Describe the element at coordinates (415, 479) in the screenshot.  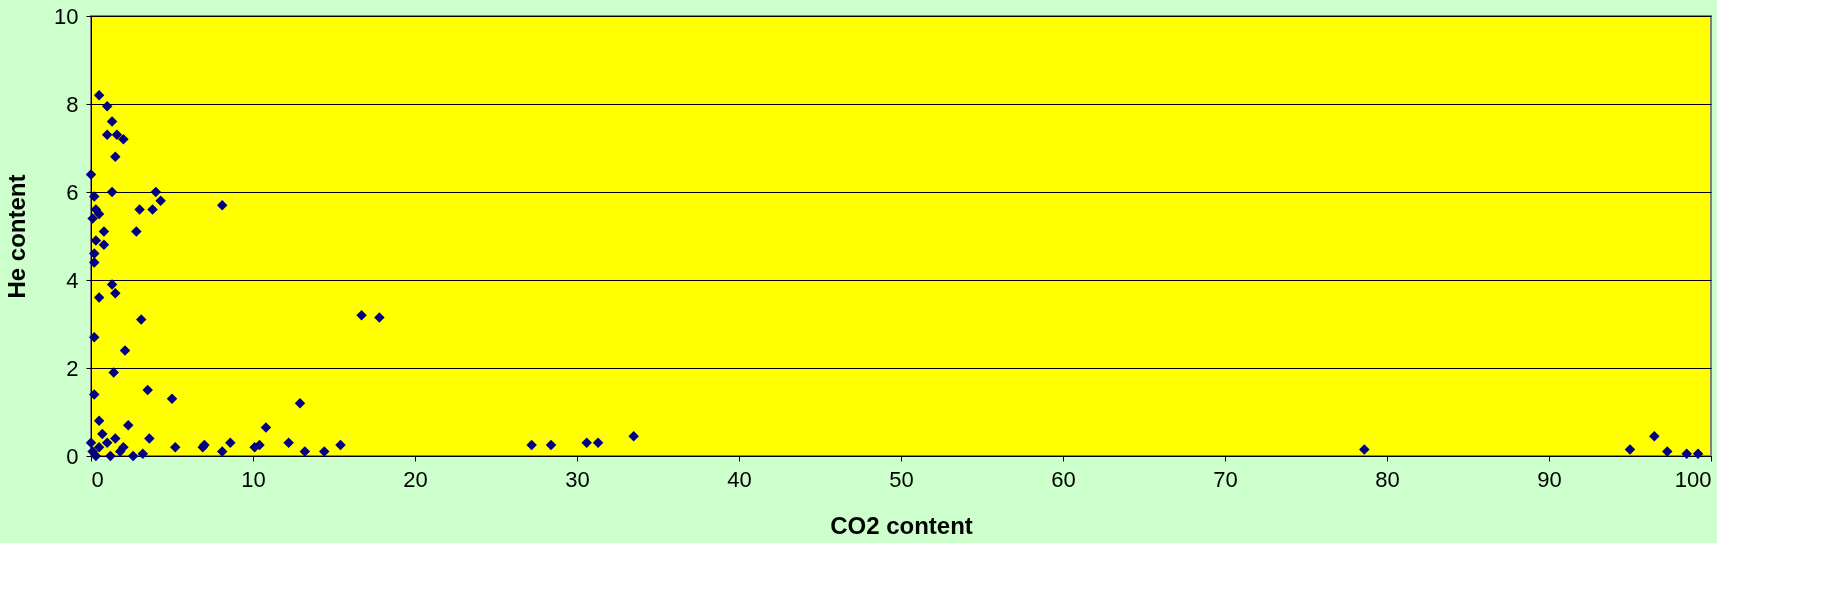
I see `x-tick-label: 20` at that location.